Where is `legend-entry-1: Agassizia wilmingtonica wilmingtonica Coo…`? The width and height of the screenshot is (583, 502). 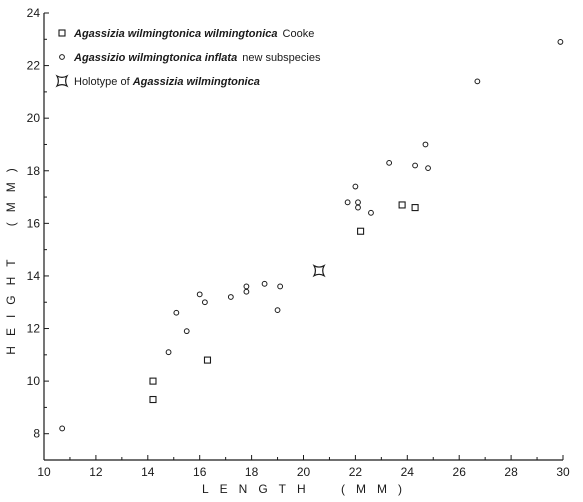 legend-entry-1: Agassizia wilmingtonica wilmingtonica Coo… is located at coordinates (193, 34).